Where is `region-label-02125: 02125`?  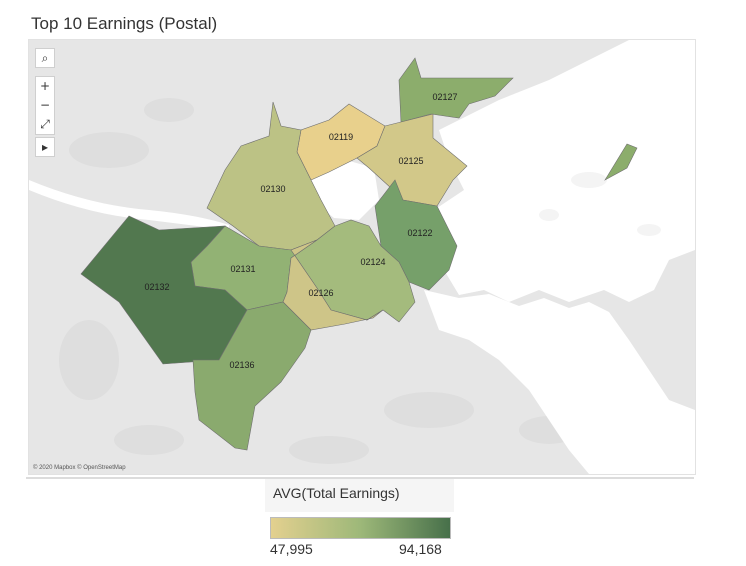
region-label-02125: 02125 is located at coordinates (410, 161).